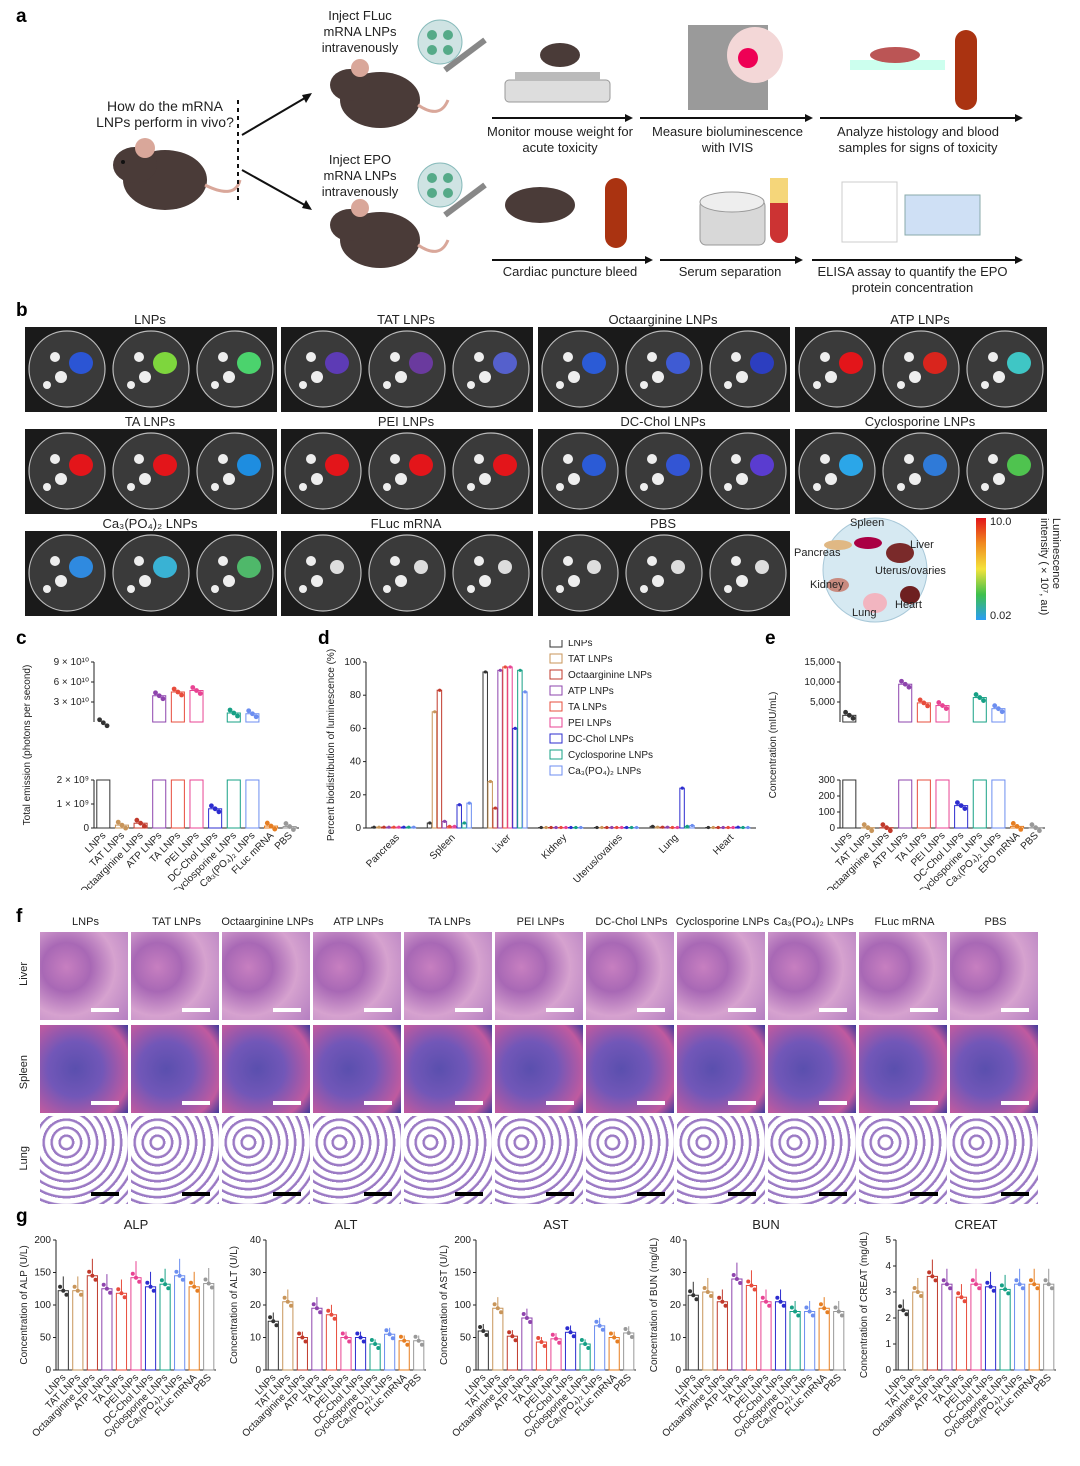  What do you see at coordinates (911, 212) in the screenshot?
I see `elisa-illustration` at bounding box center [911, 212].